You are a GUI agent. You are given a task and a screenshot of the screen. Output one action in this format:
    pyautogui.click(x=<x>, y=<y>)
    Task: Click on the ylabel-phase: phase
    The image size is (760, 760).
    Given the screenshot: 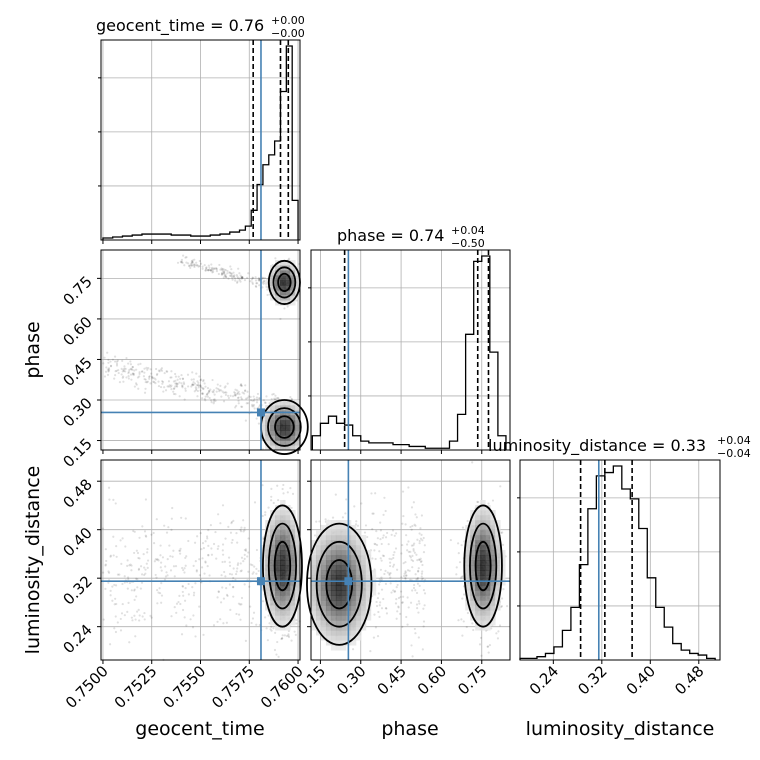 What is the action you would take?
    pyautogui.click(x=33, y=349)
    